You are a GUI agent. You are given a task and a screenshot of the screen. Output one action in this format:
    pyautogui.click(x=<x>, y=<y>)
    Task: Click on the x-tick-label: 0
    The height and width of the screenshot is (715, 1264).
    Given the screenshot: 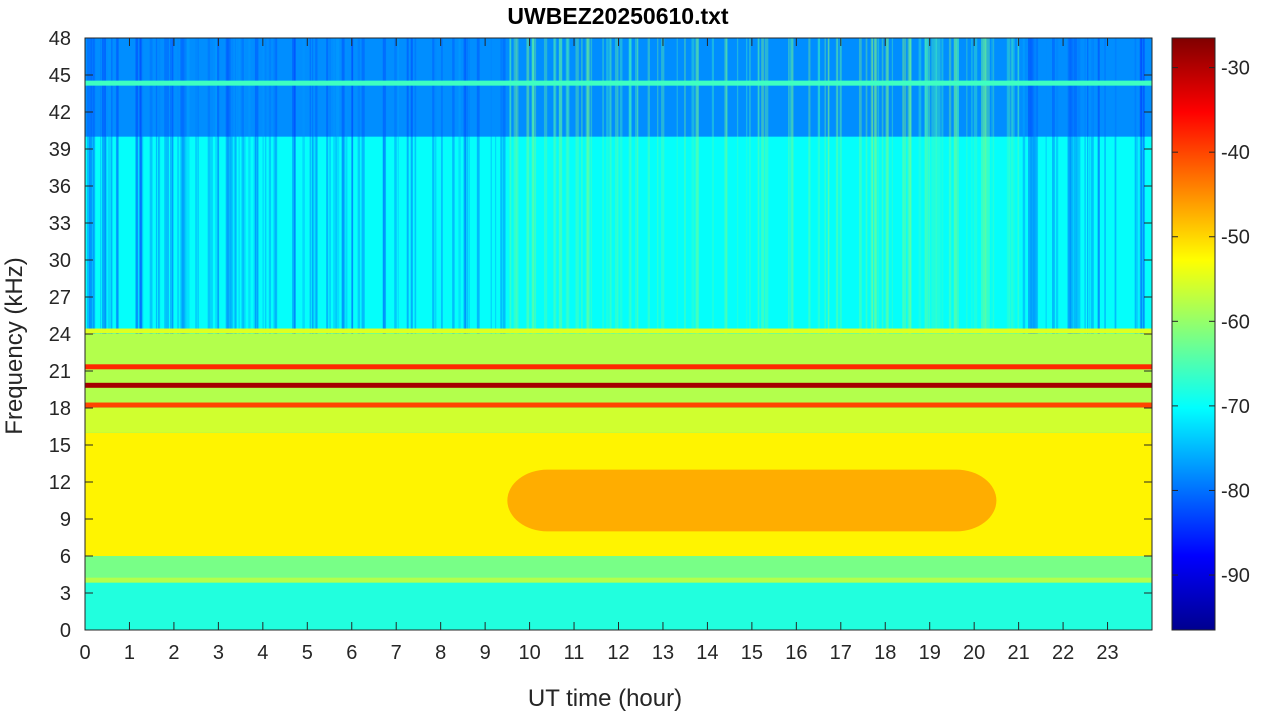 What is the action you would take?
    pyautogui.click(x=84, y=653)
    